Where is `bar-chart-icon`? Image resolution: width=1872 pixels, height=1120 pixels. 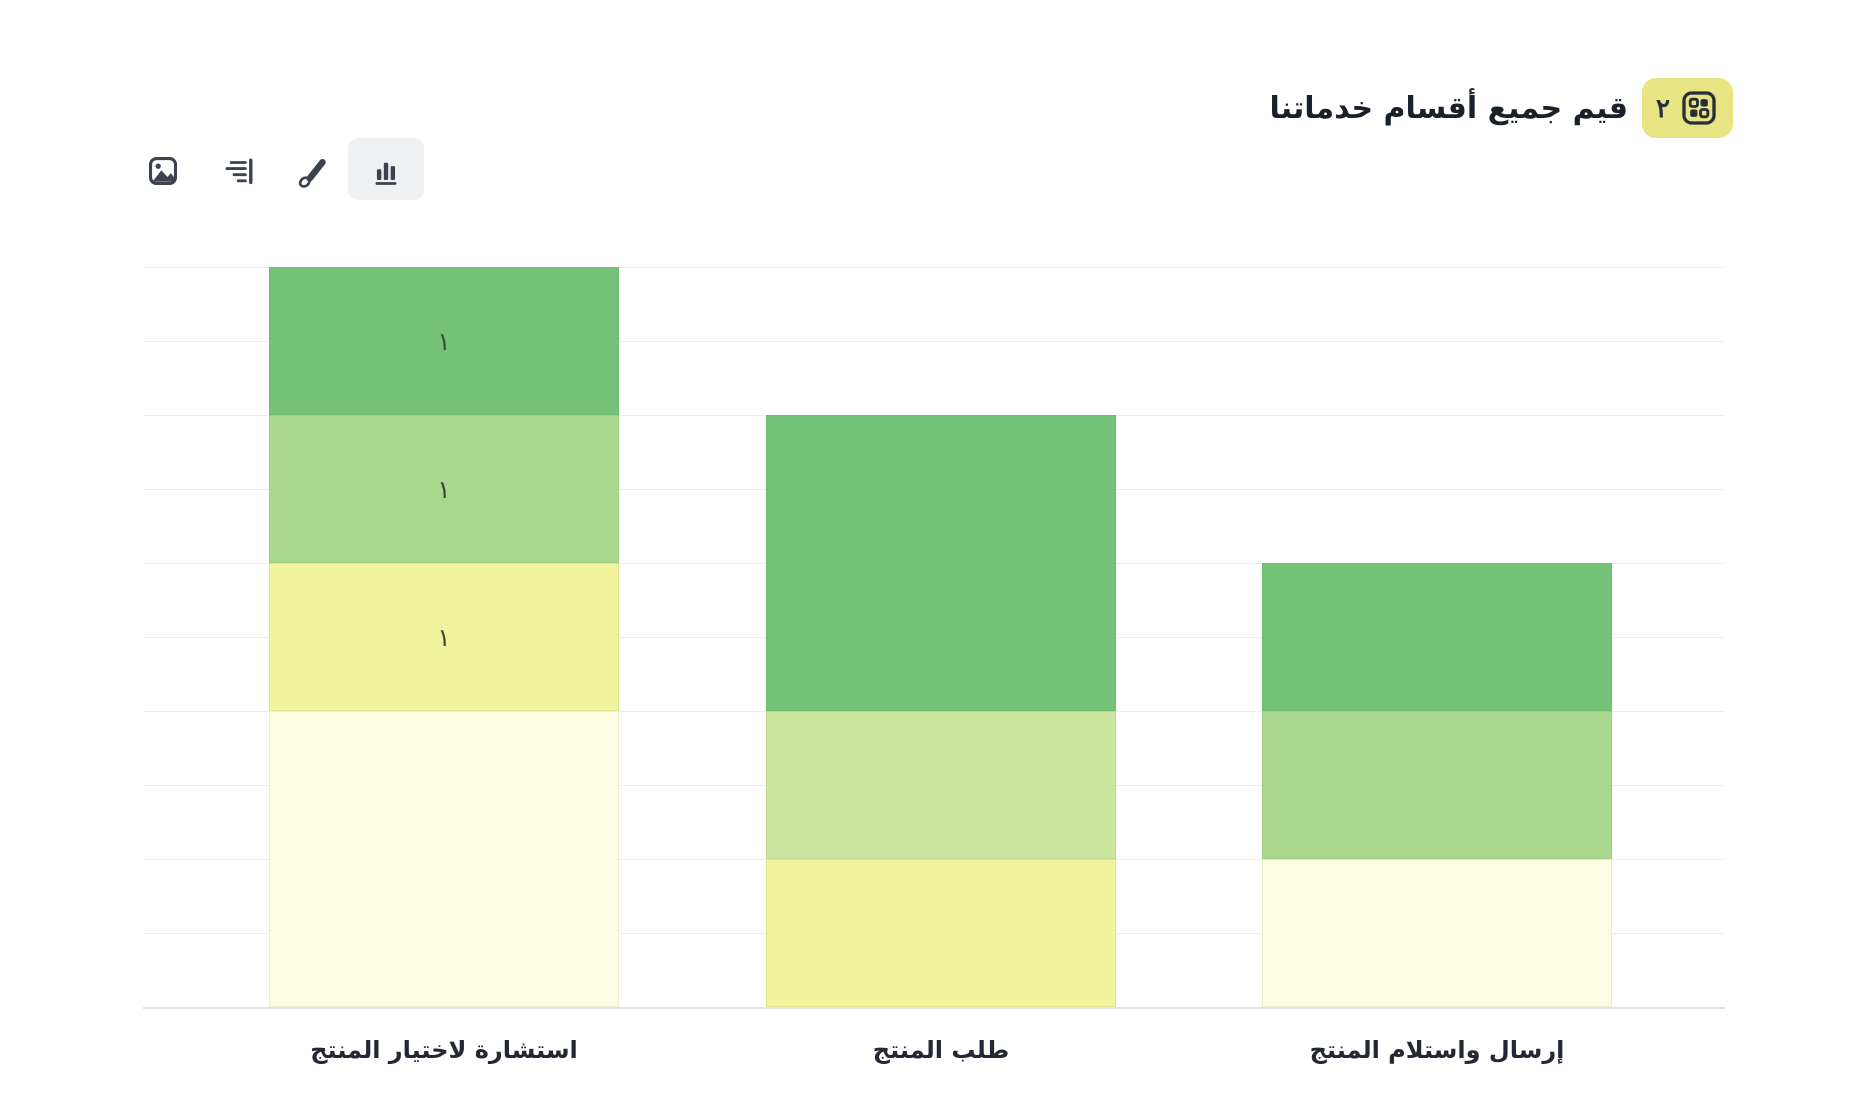
bar-chart-icon is located at coordinates (386, 169).